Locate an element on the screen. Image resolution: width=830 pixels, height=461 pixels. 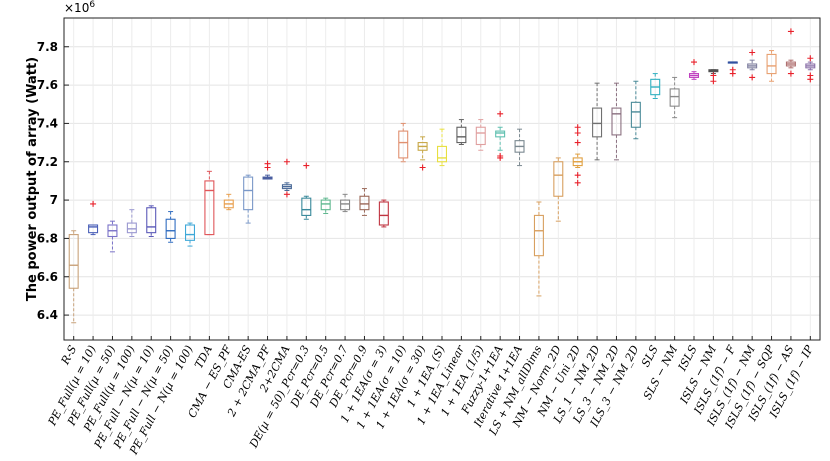
exponent-base: ×10 is located at coordinates (76, 8).